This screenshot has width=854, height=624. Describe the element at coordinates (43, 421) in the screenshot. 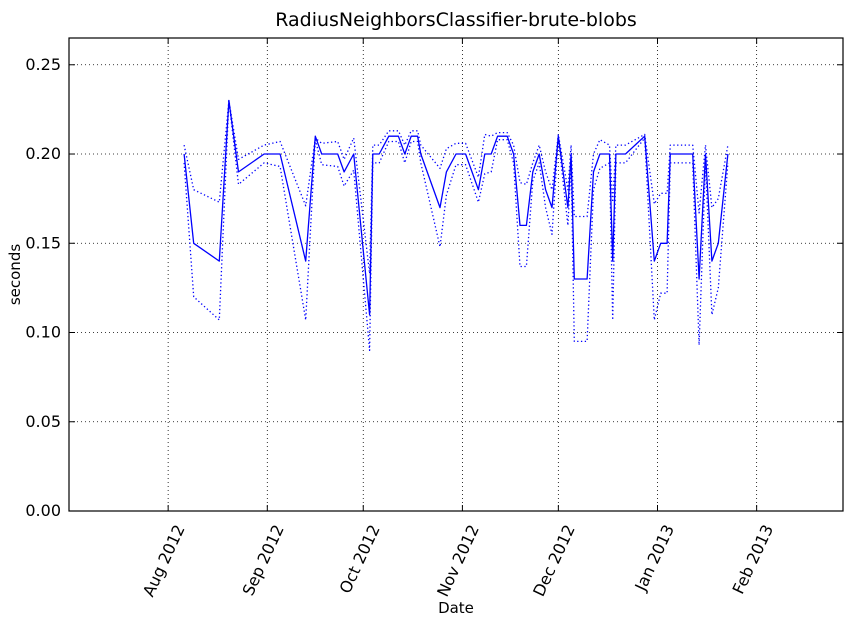

I see `y-tick-label: 0.05` at that location.